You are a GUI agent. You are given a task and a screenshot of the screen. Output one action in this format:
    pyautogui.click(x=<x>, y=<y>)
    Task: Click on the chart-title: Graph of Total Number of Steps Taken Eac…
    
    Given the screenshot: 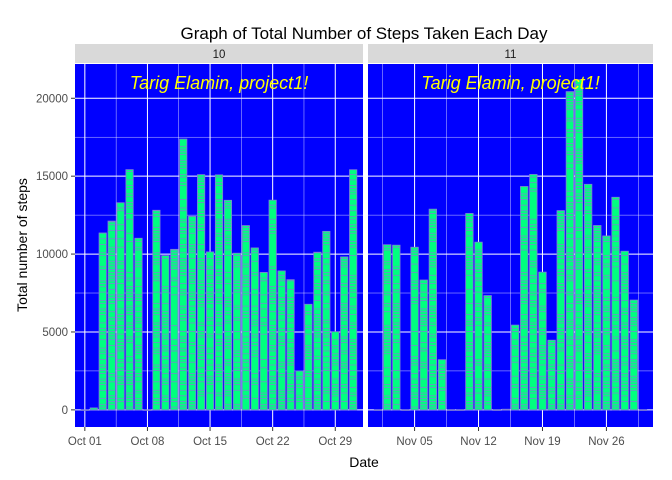 What is the action you would take?
    pyautogui.click(x=364, y=33)
    